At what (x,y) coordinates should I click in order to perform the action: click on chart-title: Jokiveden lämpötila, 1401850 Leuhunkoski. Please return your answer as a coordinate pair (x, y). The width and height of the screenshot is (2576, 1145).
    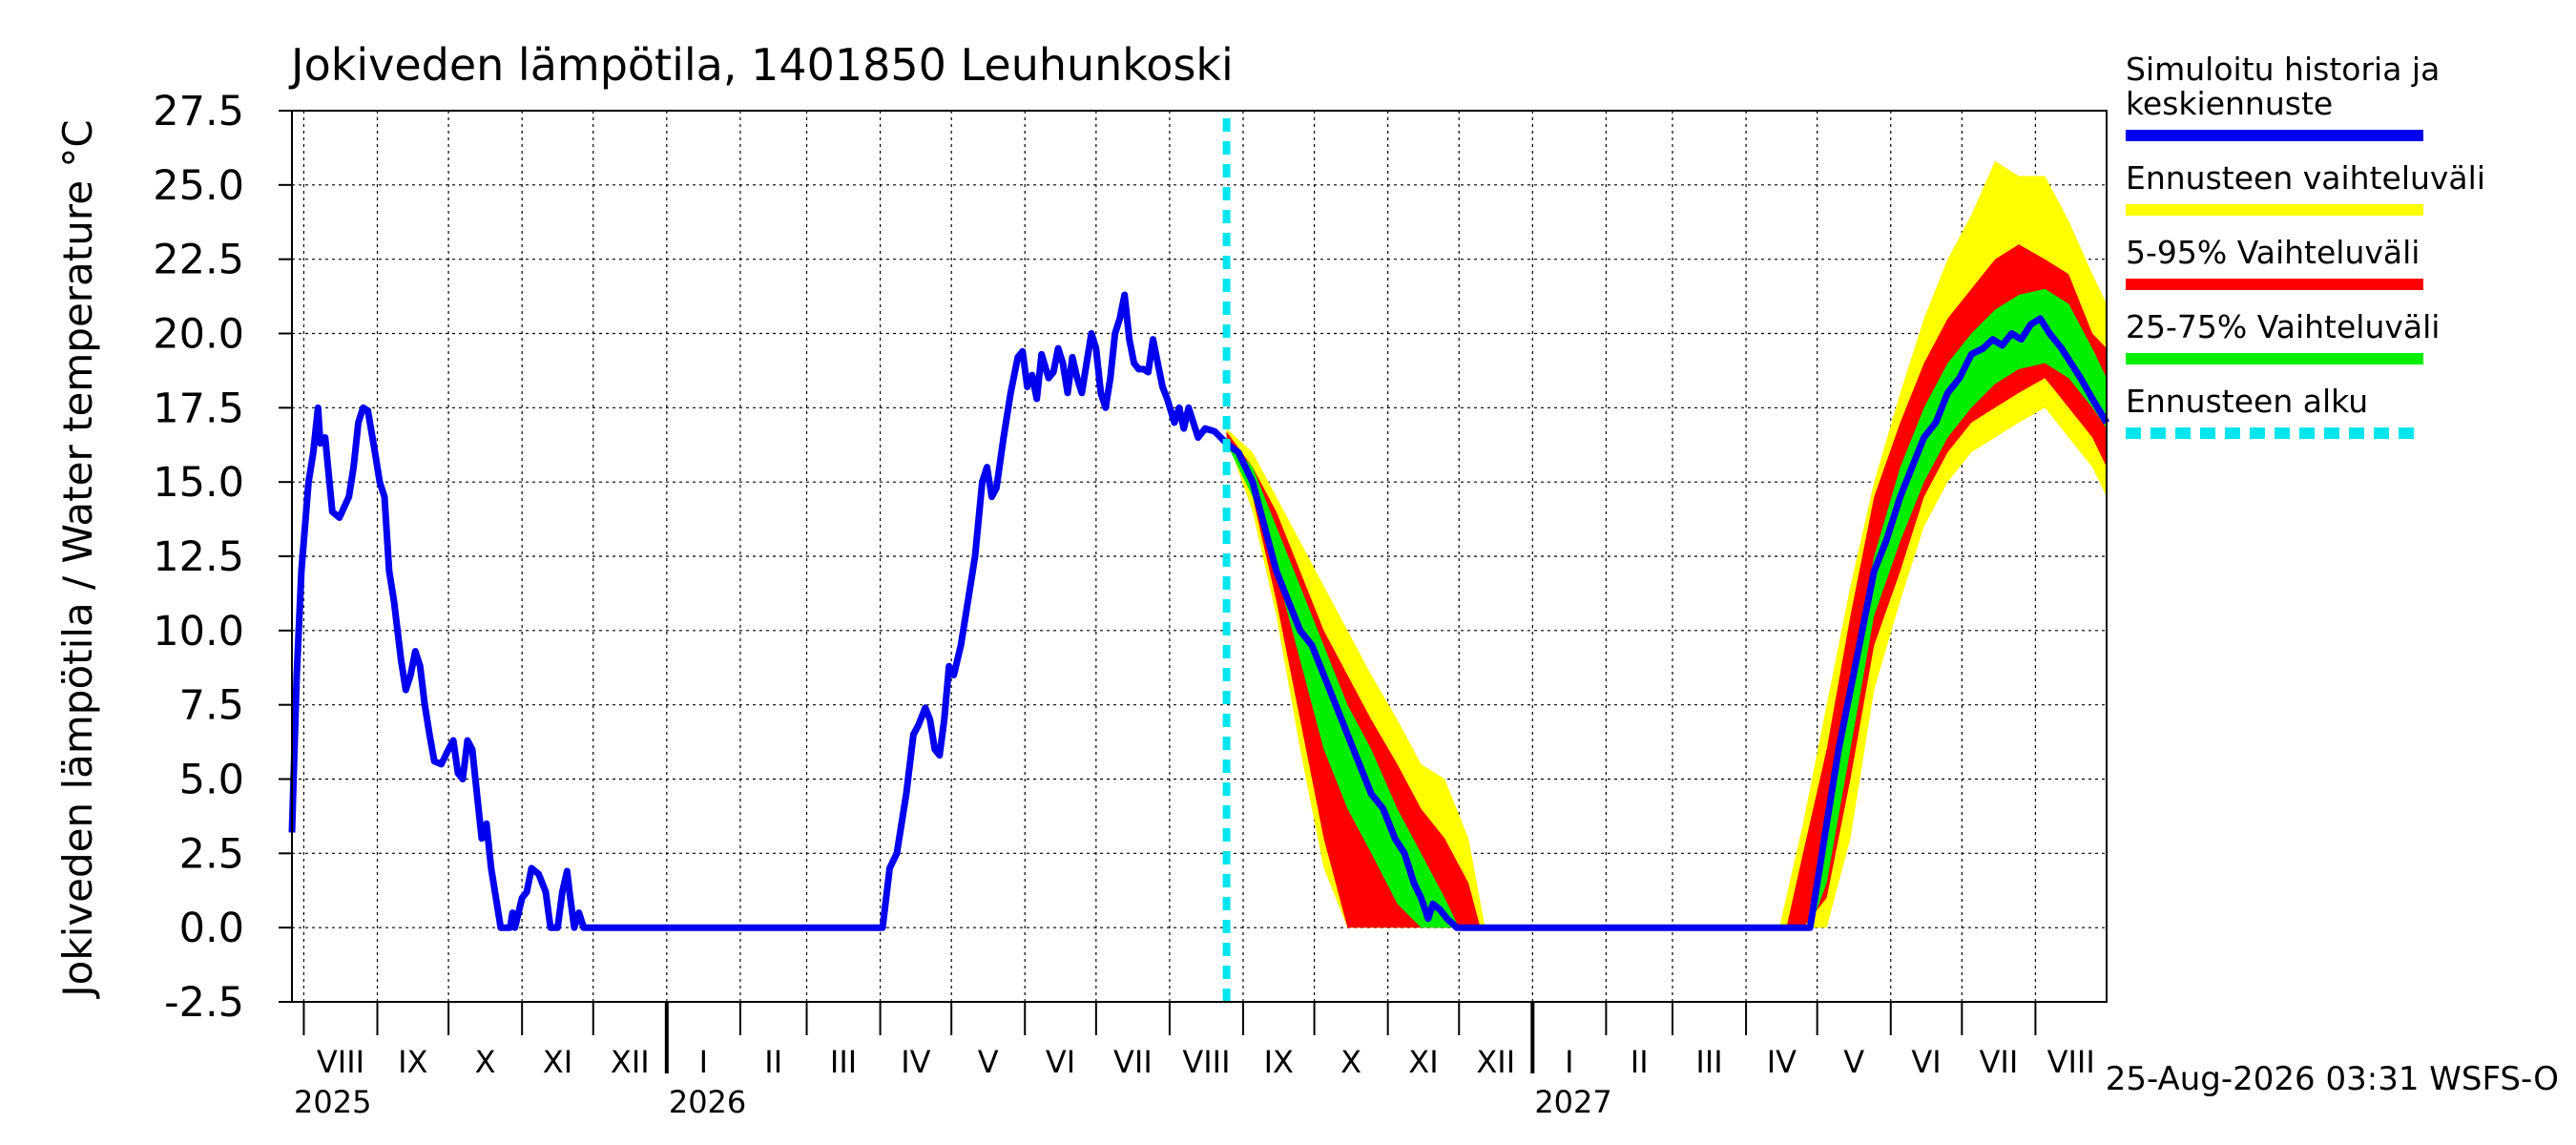
    Looking at the image, I should click on (761, 65).